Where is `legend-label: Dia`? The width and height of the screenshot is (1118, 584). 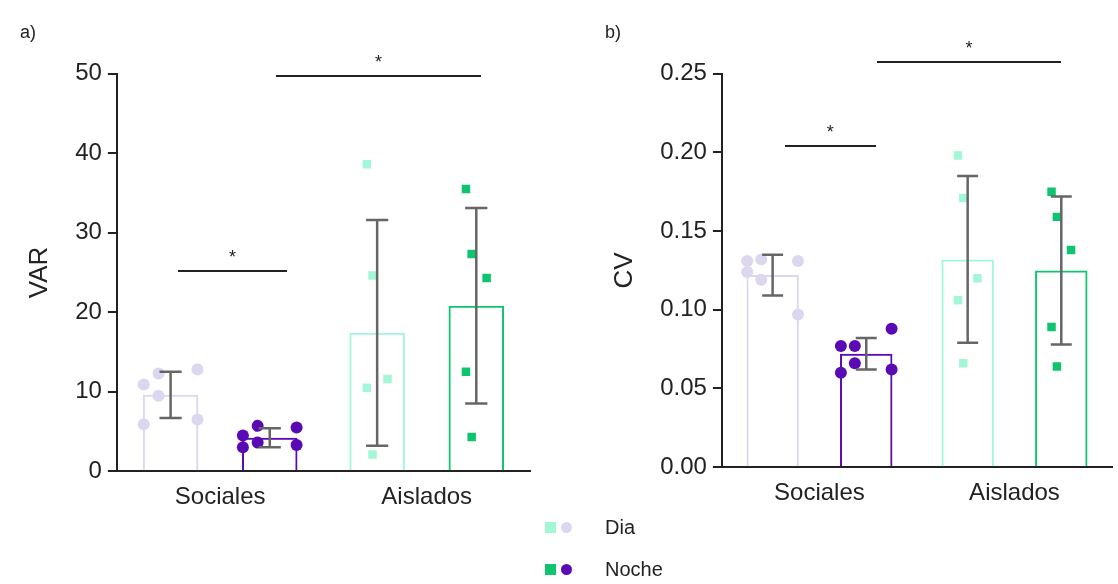 legend-label: Dia is located at coordinates (620, 527).